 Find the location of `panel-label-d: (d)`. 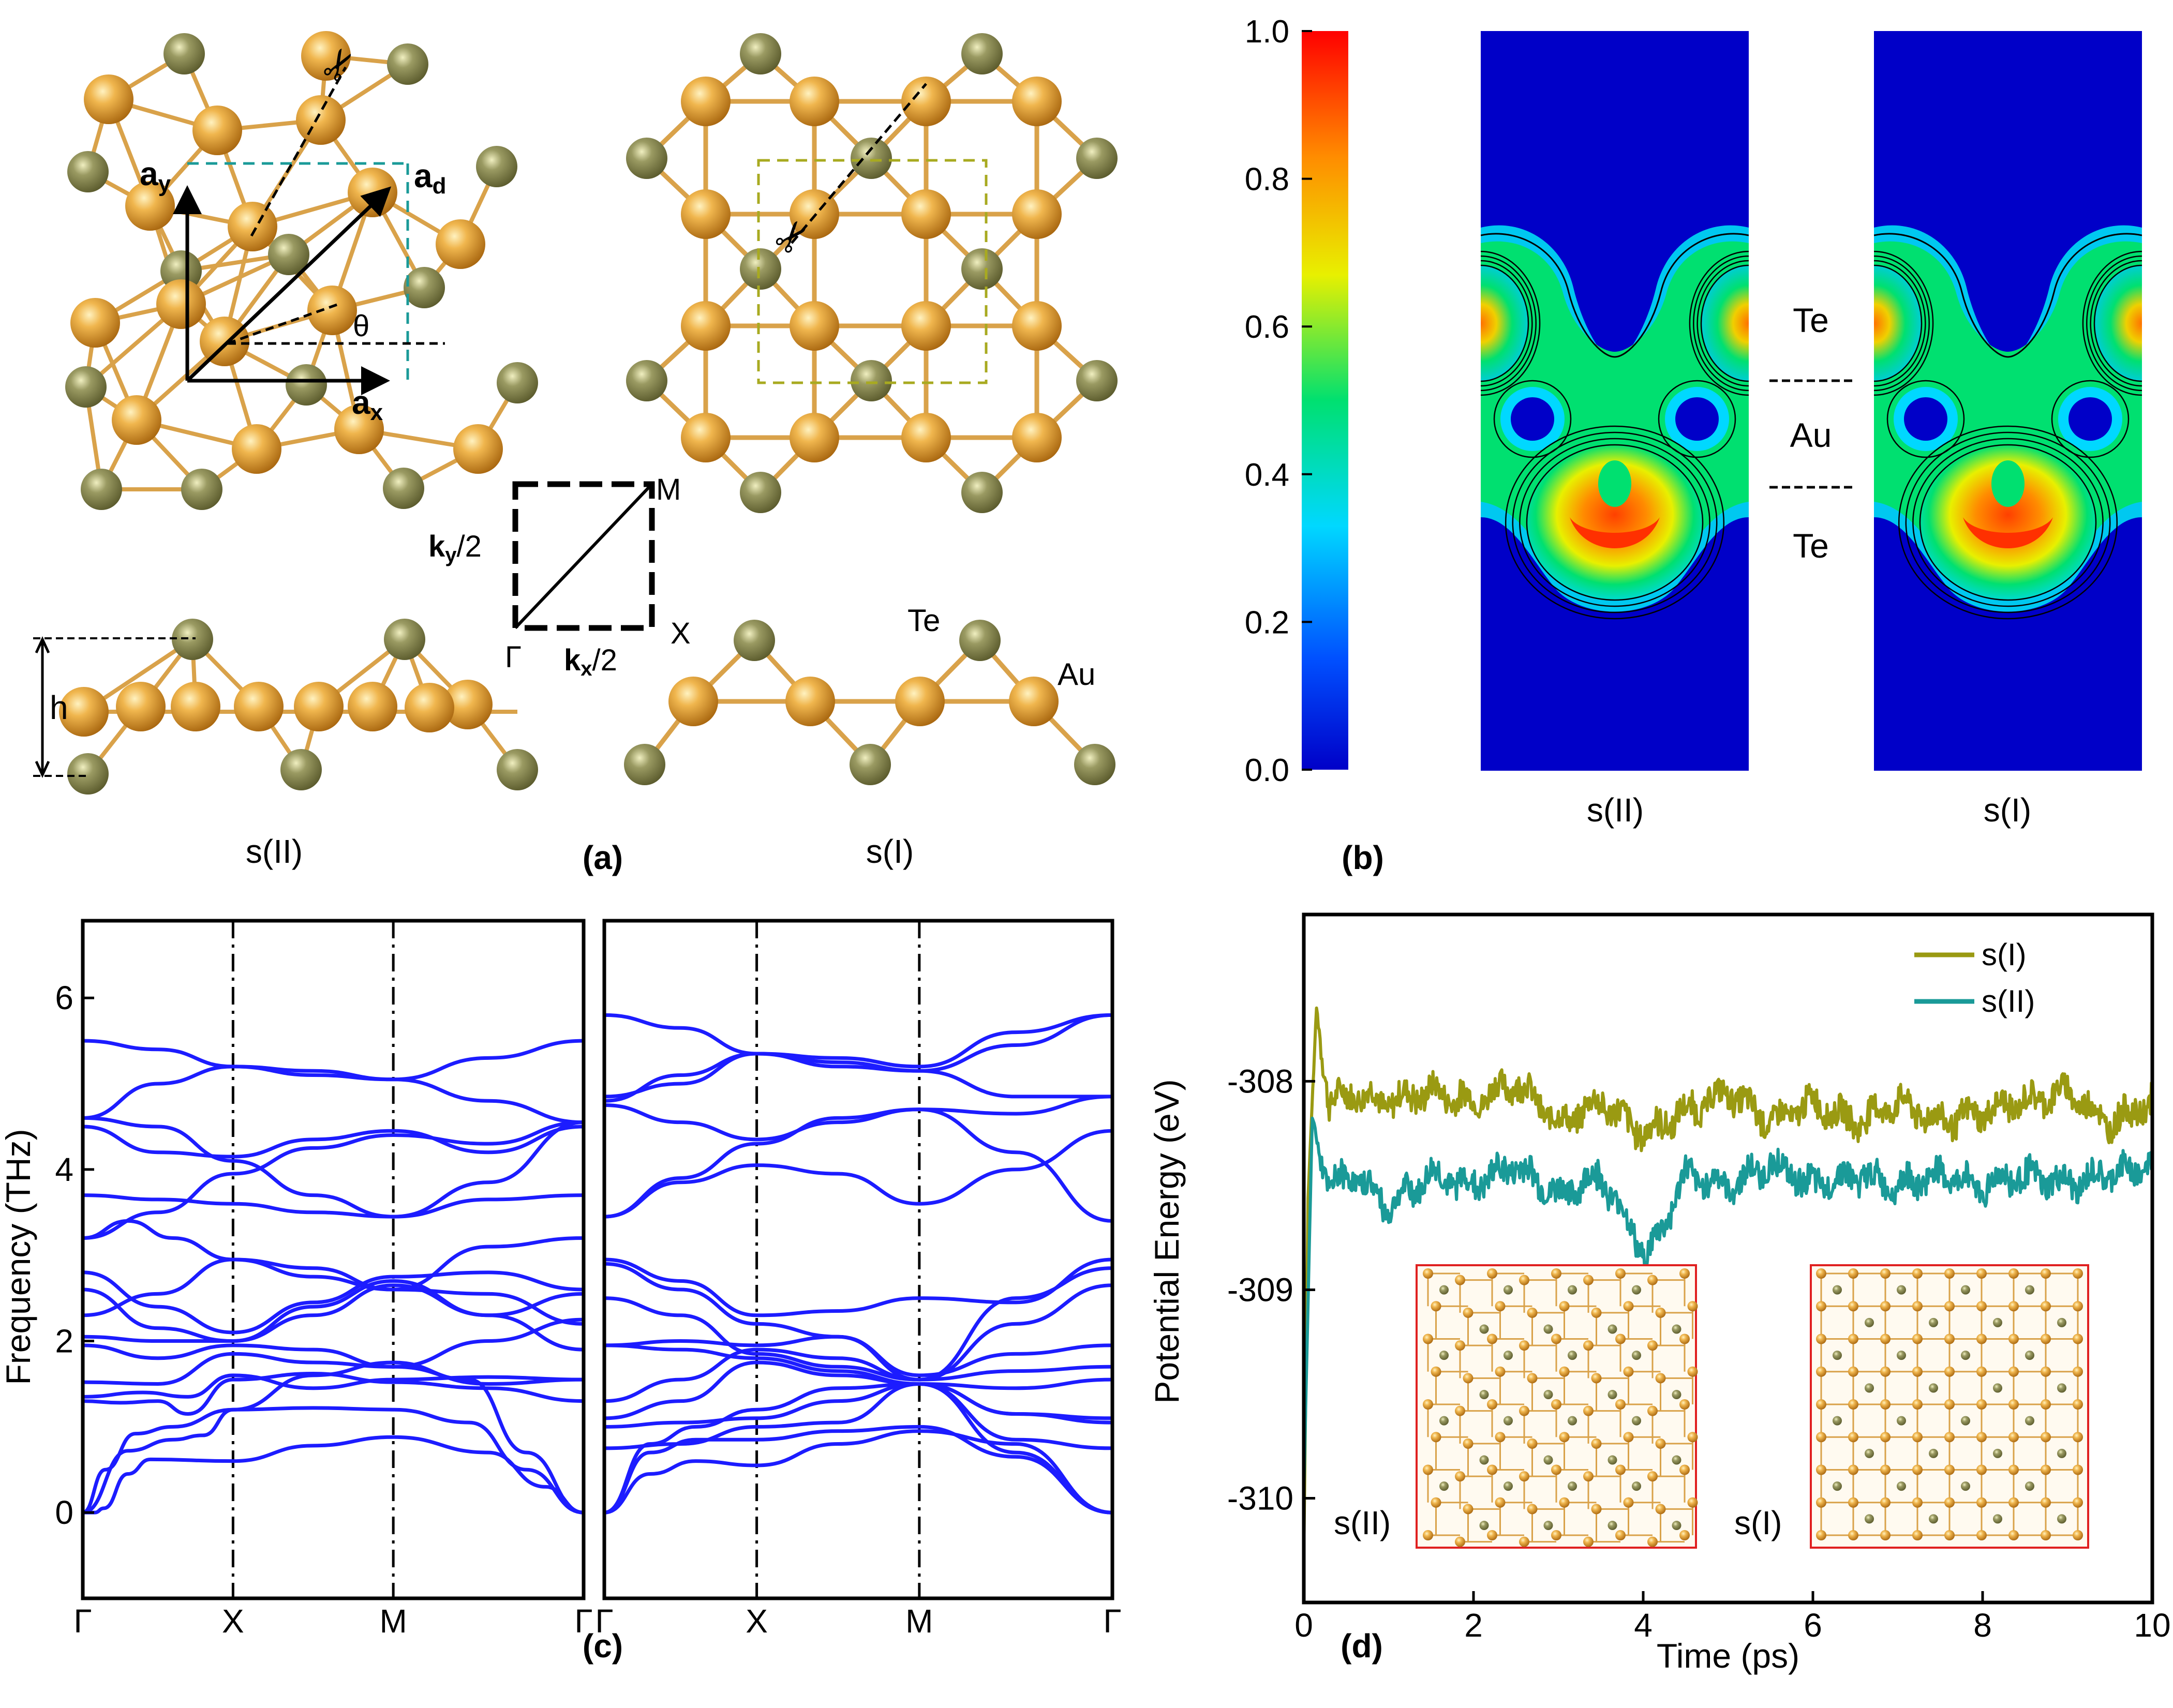

panel-label-d: (d) is located at coordinates (1362, 1646).